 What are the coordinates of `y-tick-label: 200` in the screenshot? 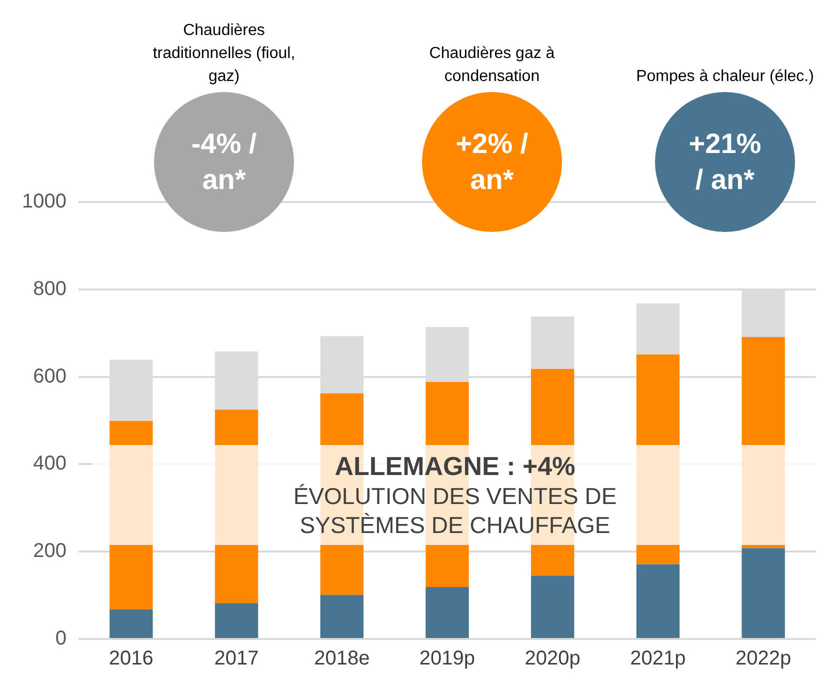 It's located at (49, 551).